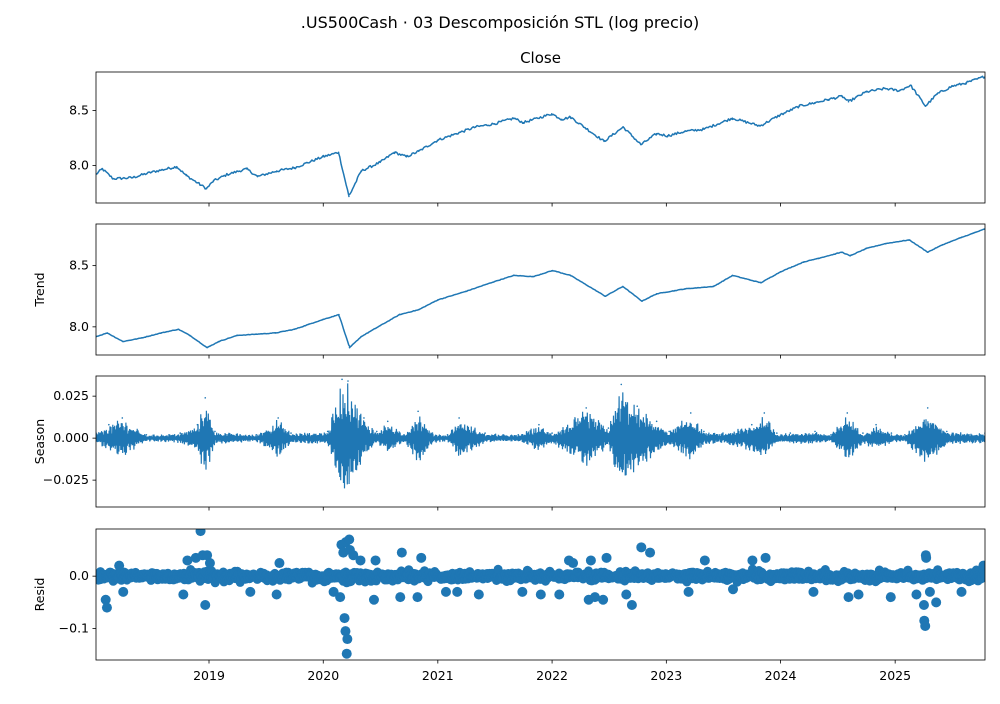  I want to click on ytick-label-resid: −0.1, so click(74, 628).